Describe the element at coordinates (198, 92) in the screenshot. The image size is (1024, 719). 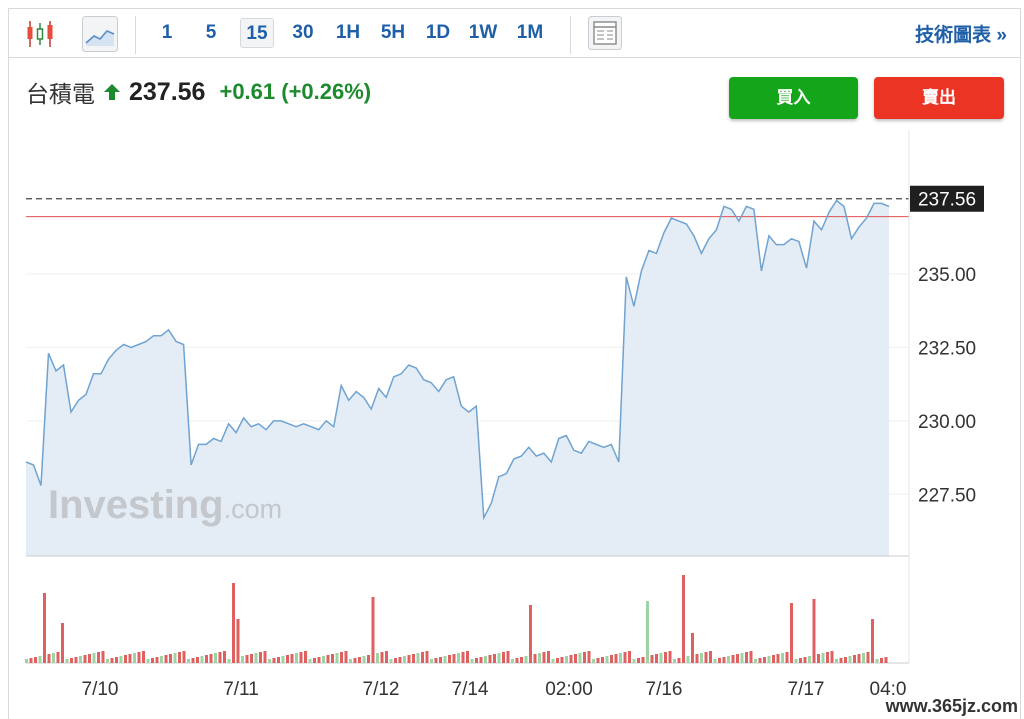
I see `quote-header: 台積電 237.56 +0.61 (+0.26%)` at that location.